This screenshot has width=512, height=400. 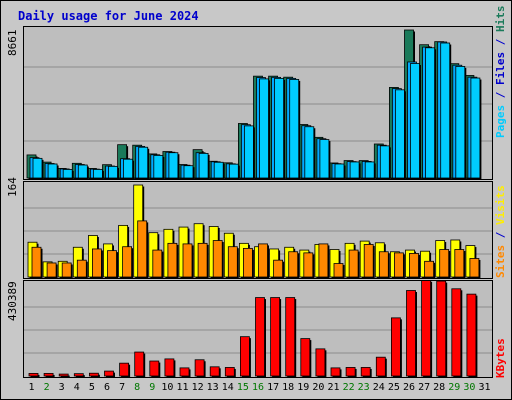 I want to click on x-tick-label: 15, so click(x=242, y=387).